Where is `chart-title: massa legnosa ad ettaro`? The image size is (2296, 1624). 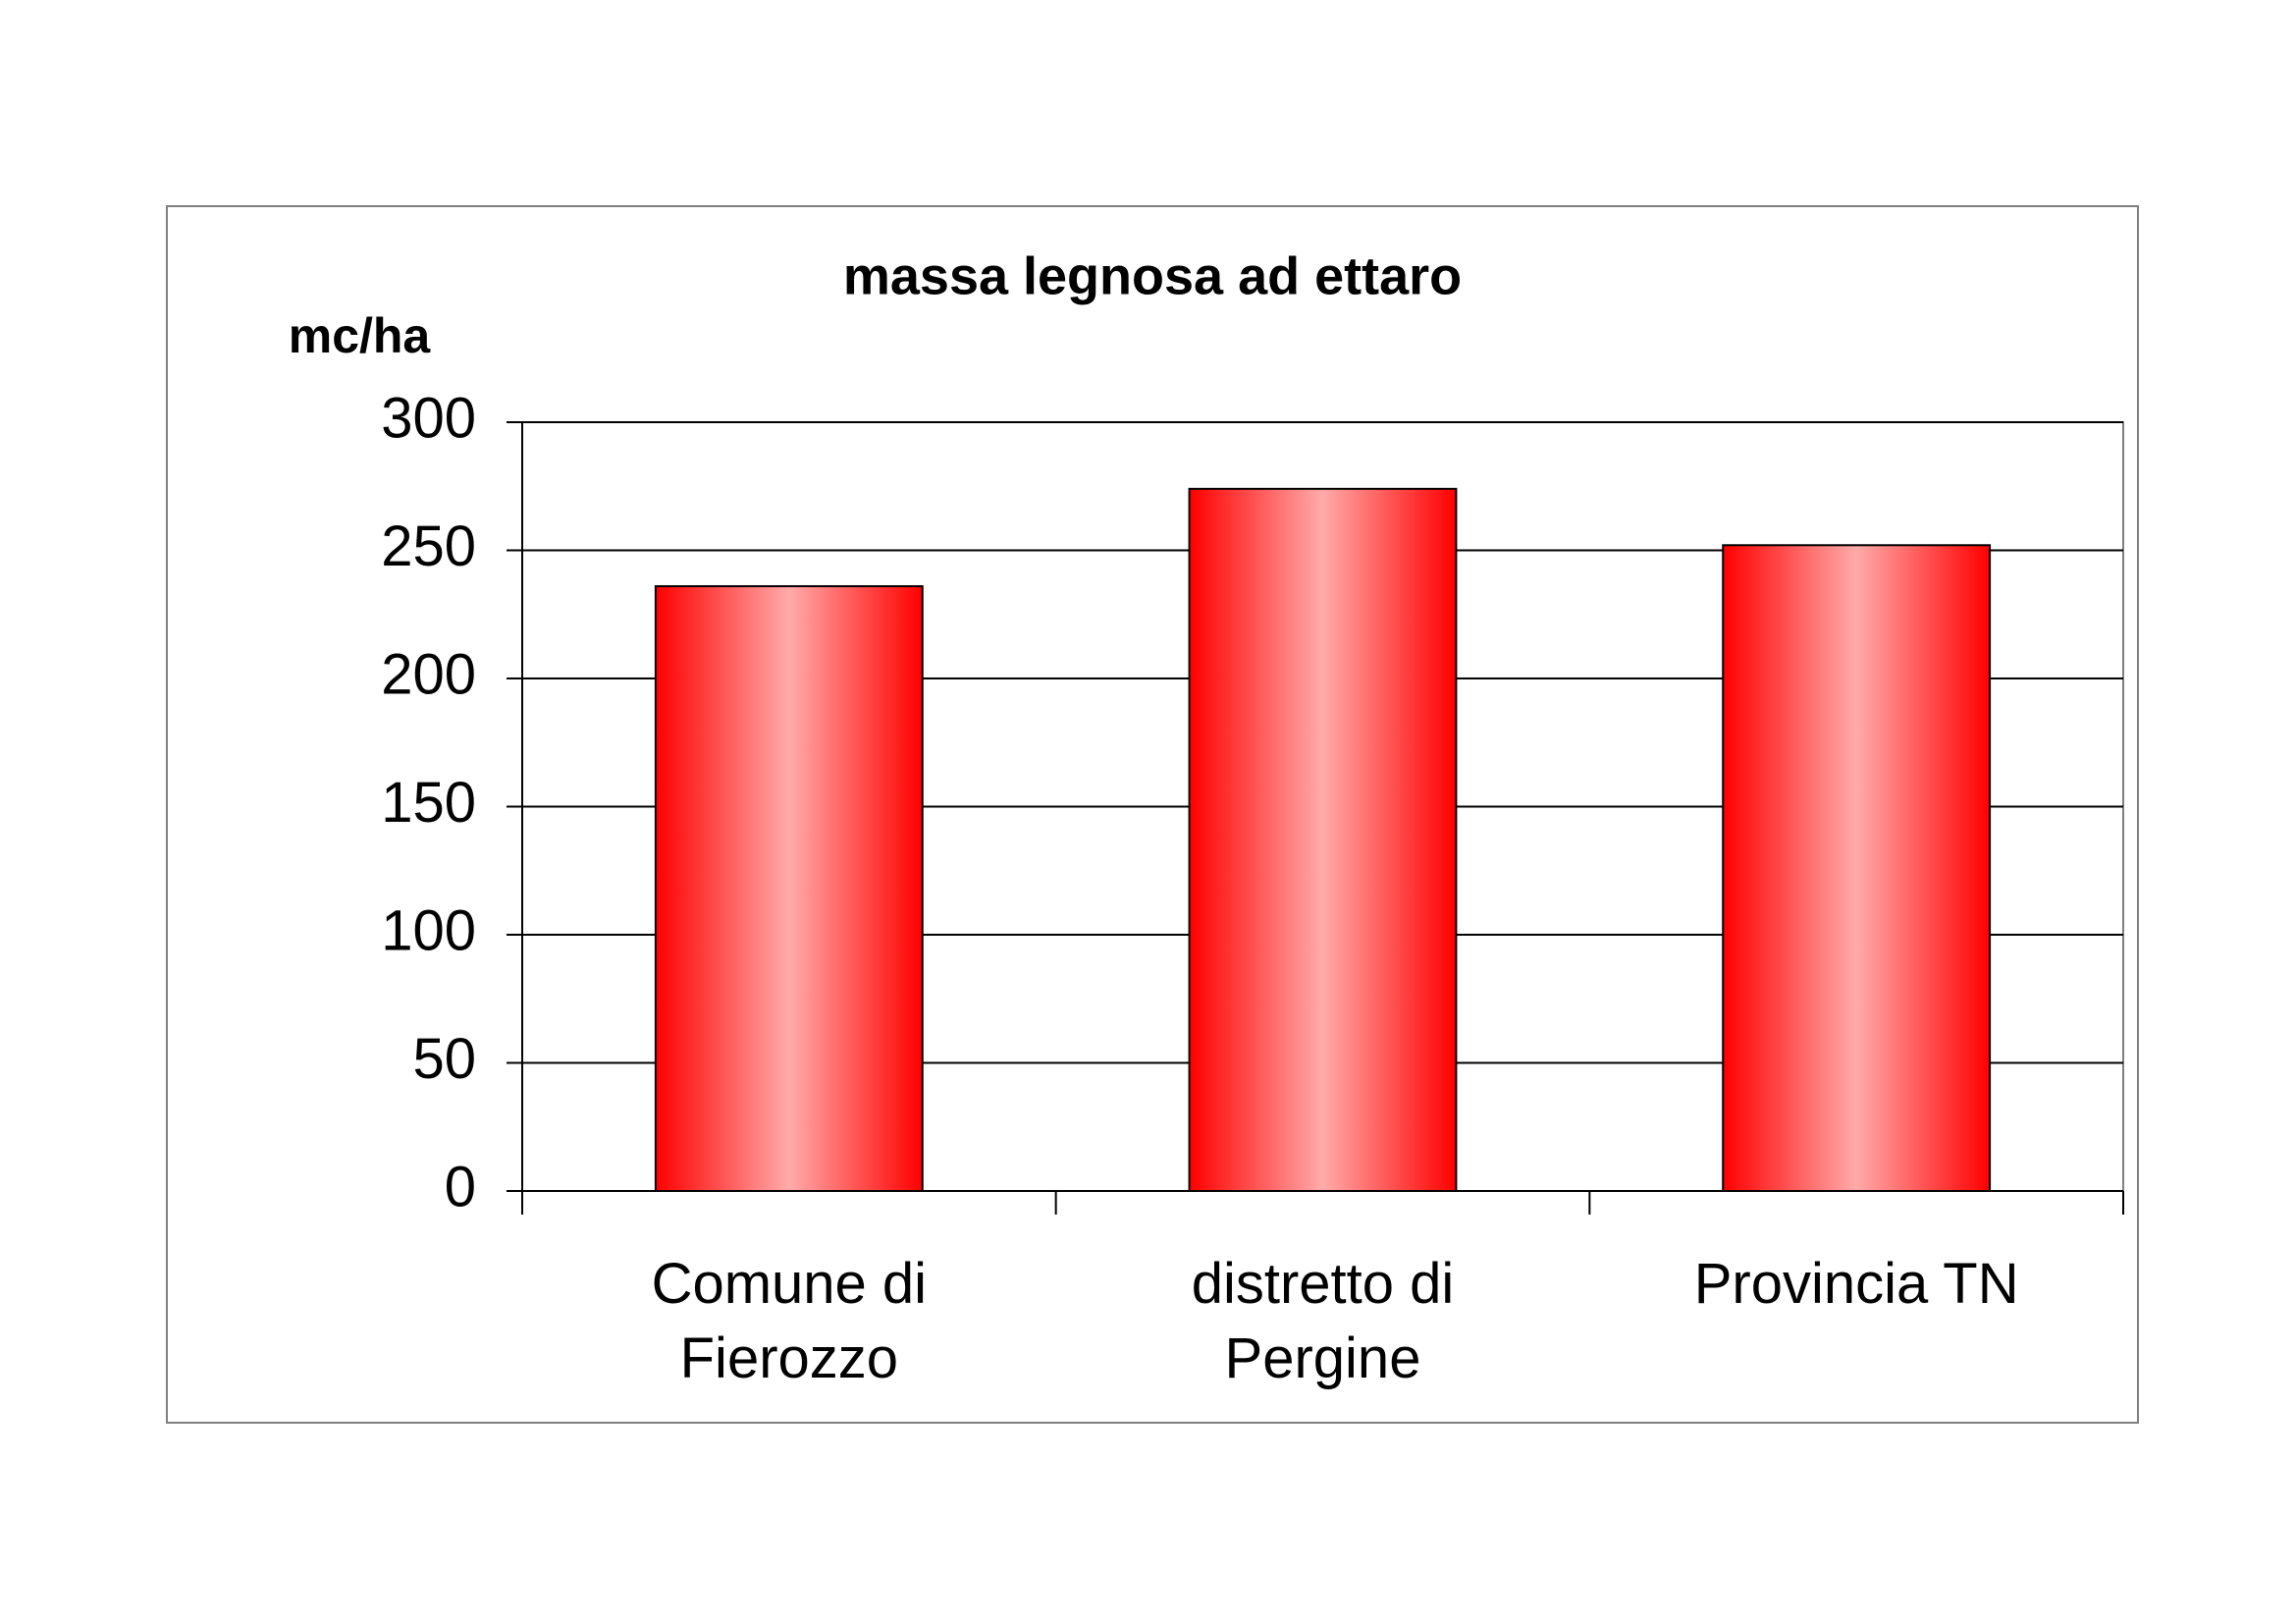 chart-title: massa legnosa ad ettaro is located at coordinates (1152, 275).